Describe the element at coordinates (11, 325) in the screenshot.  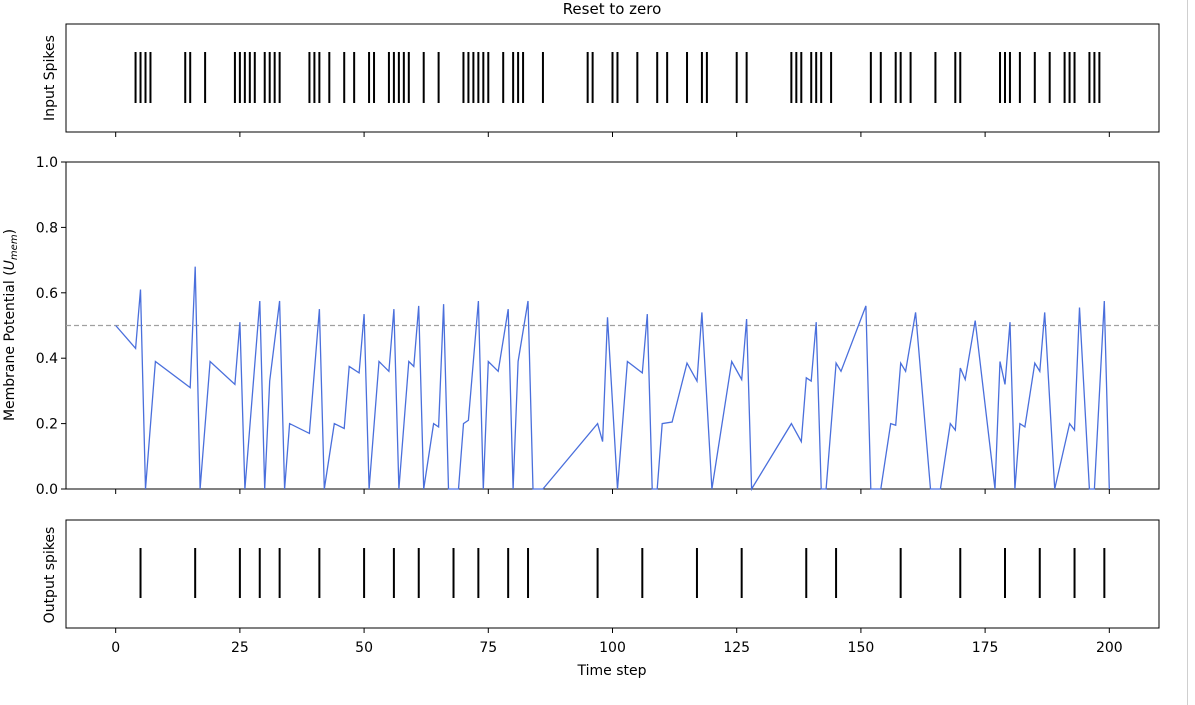
I see `membrane-ylabel: Membrane Potential (Umem)` at that location.